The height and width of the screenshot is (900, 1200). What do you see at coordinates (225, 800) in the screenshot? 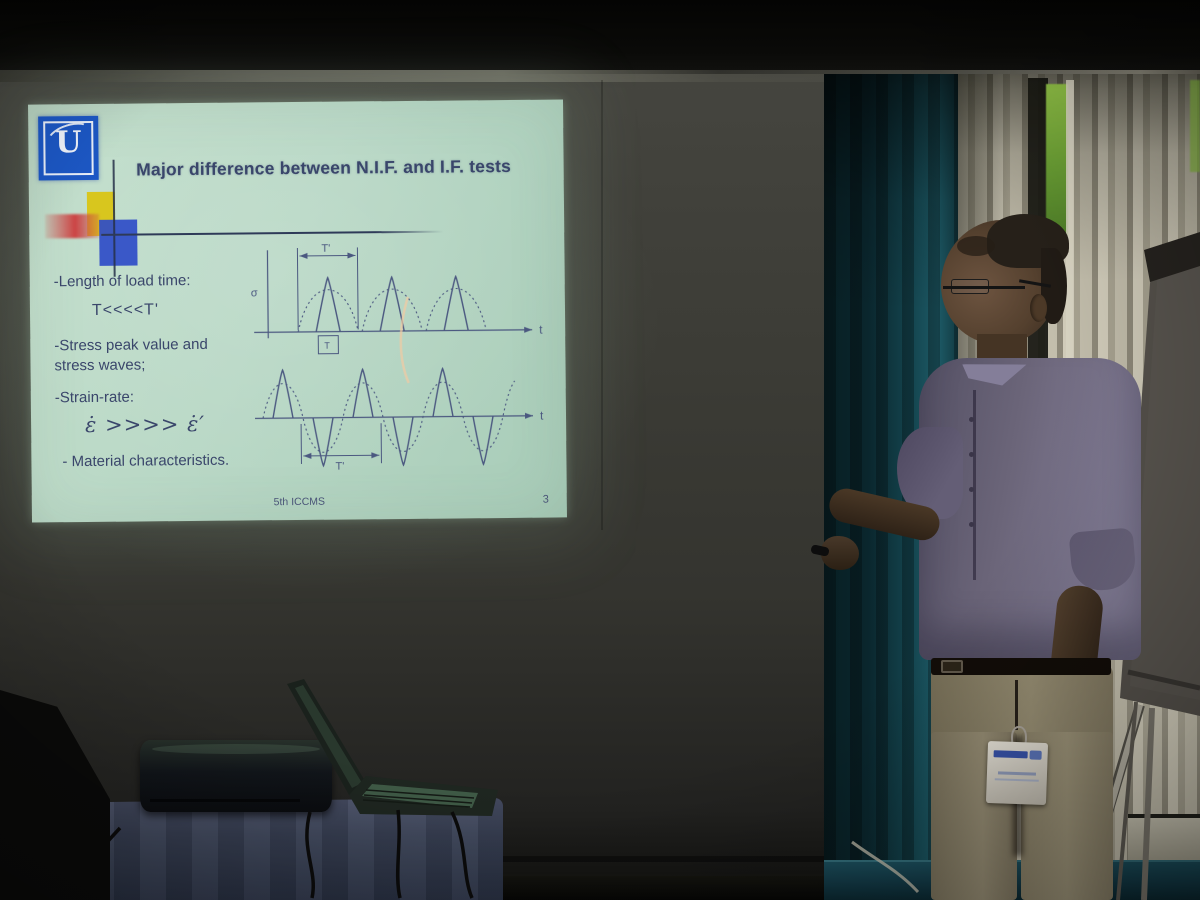
I see `projector-vent` at bounding box center [225, 800].